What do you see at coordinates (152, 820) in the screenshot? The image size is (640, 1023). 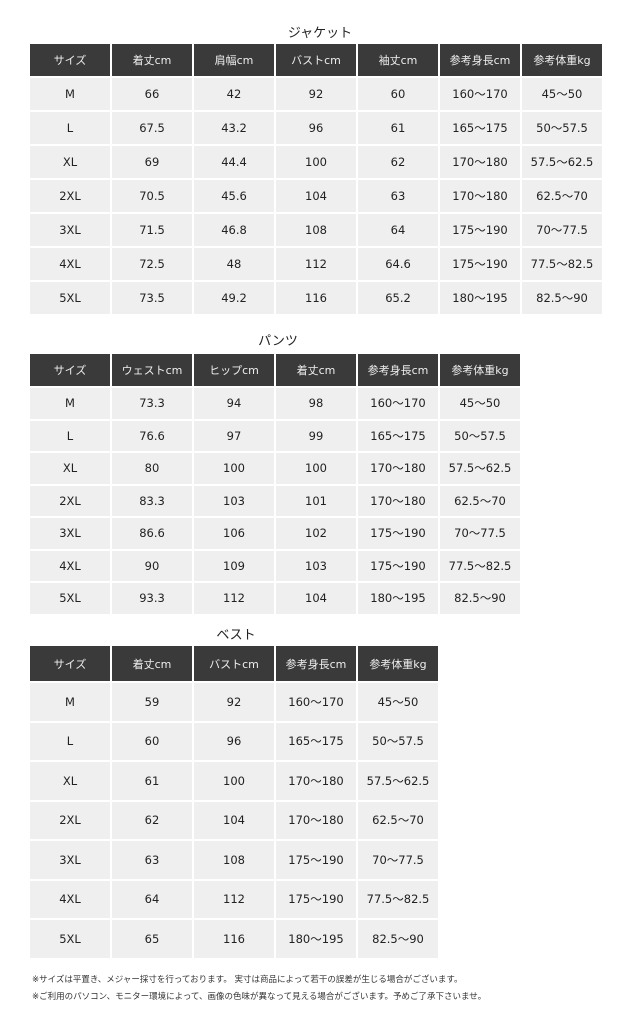 I see `table-cell: 62` at bounding box center [152, 820].